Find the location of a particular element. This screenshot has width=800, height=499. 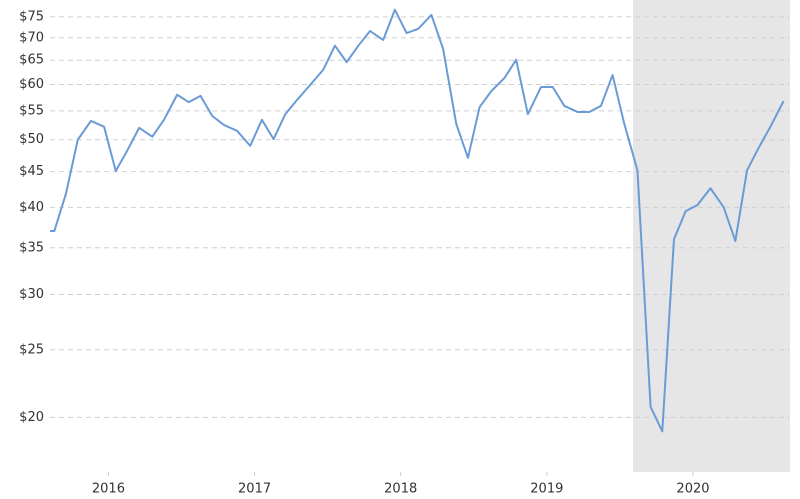

y-tick-label: $75 is located at coordinates (31, 16).